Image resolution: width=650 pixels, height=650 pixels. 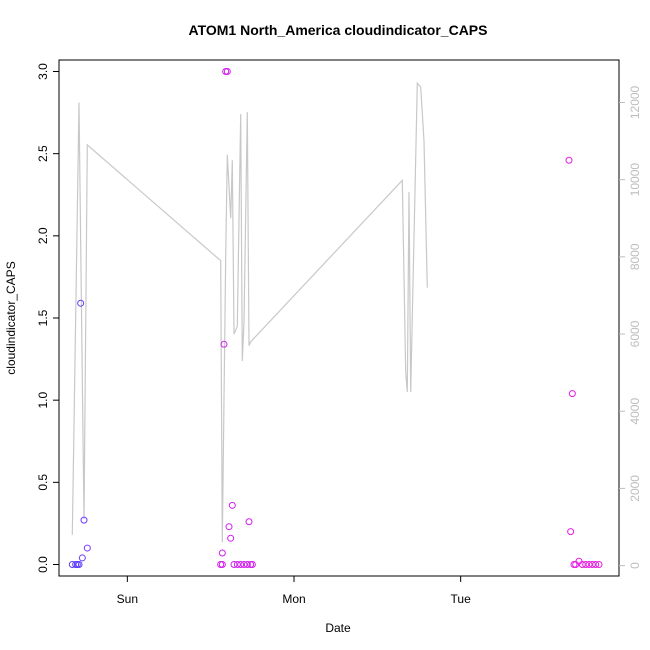 What do you see at coordinates (635, 102) in the screenshot?
I see `y2-tick-label-6: 12000` at bounding box center [635, 102].